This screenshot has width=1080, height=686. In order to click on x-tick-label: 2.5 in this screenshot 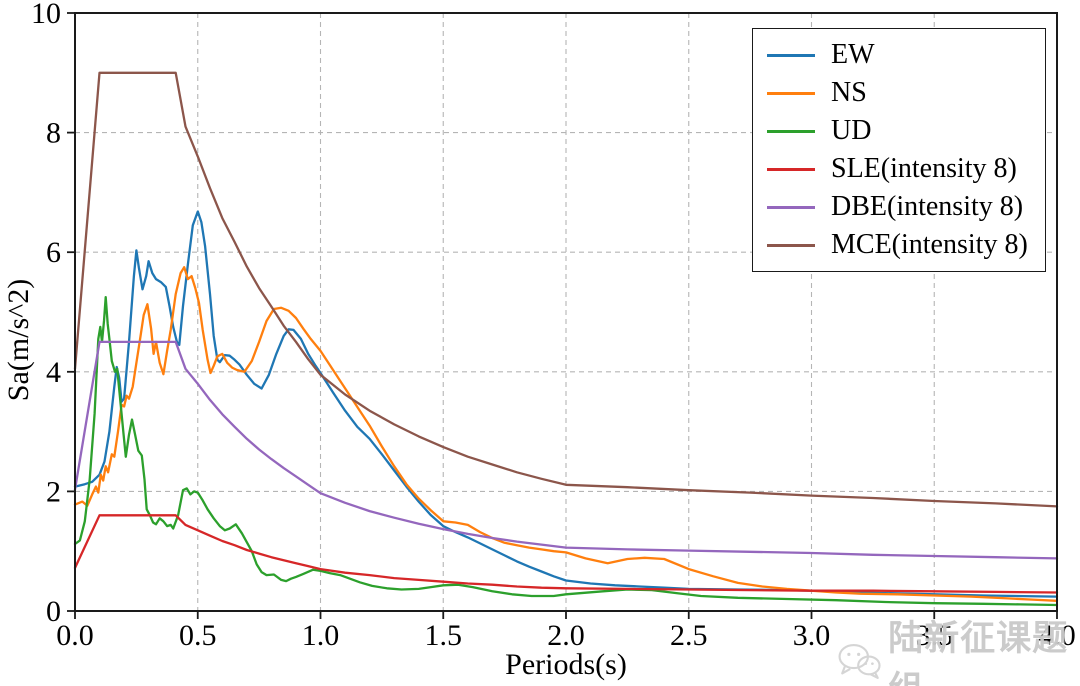, I will do `click(689, 635)`.